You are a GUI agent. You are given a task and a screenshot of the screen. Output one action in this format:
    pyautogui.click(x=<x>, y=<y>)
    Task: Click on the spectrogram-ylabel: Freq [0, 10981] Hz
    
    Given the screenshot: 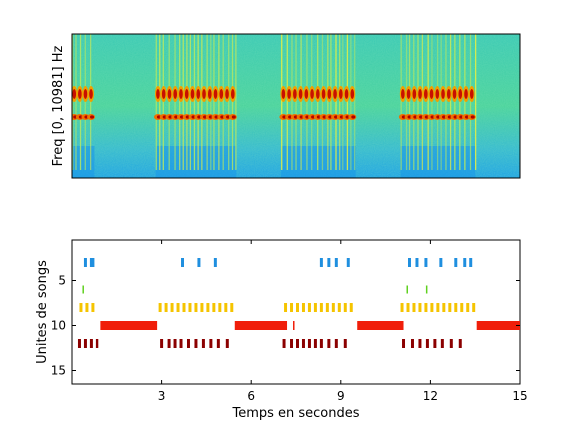 What is the action you would take?
    pyautogui.click(x=58, y=105)
    